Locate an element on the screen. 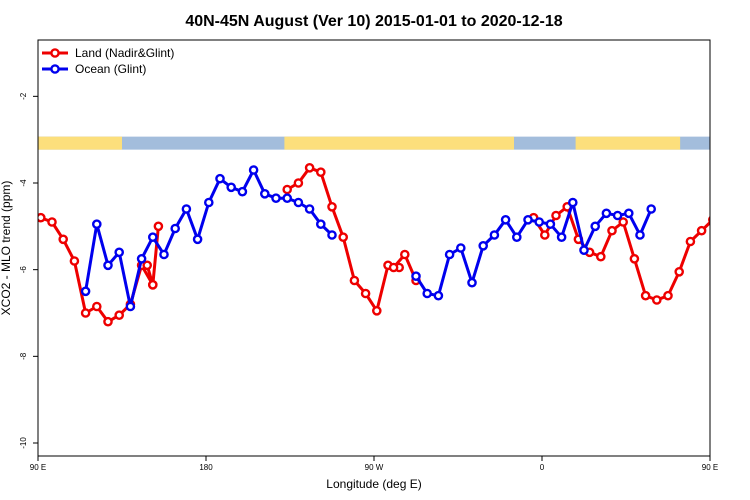 This screenshot has width=750, height=500. y-tick-label: -2 is located at coordinates (23, 96).